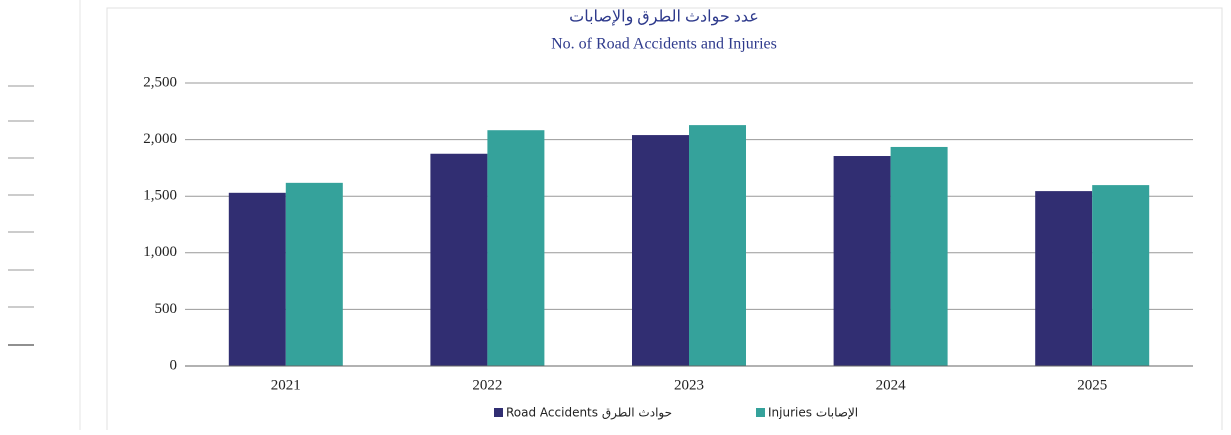 This screenshot has width=1231, height=435. I want to click on x-tick-label: 2021, so click(286, 385).